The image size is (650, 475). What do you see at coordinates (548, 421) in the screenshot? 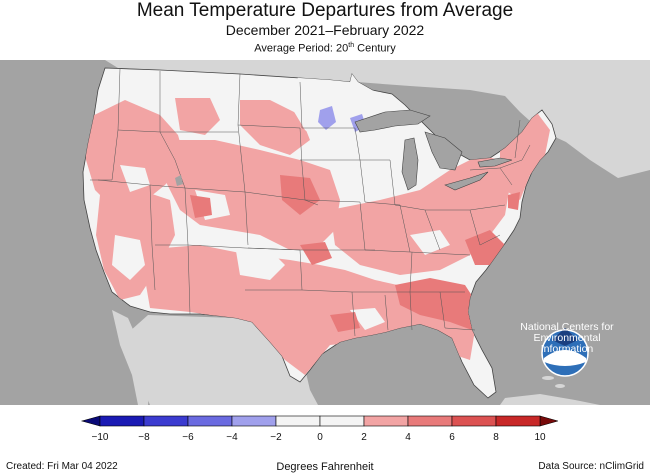
I see `legend-high-arrow` at bounding box center [548, 421].